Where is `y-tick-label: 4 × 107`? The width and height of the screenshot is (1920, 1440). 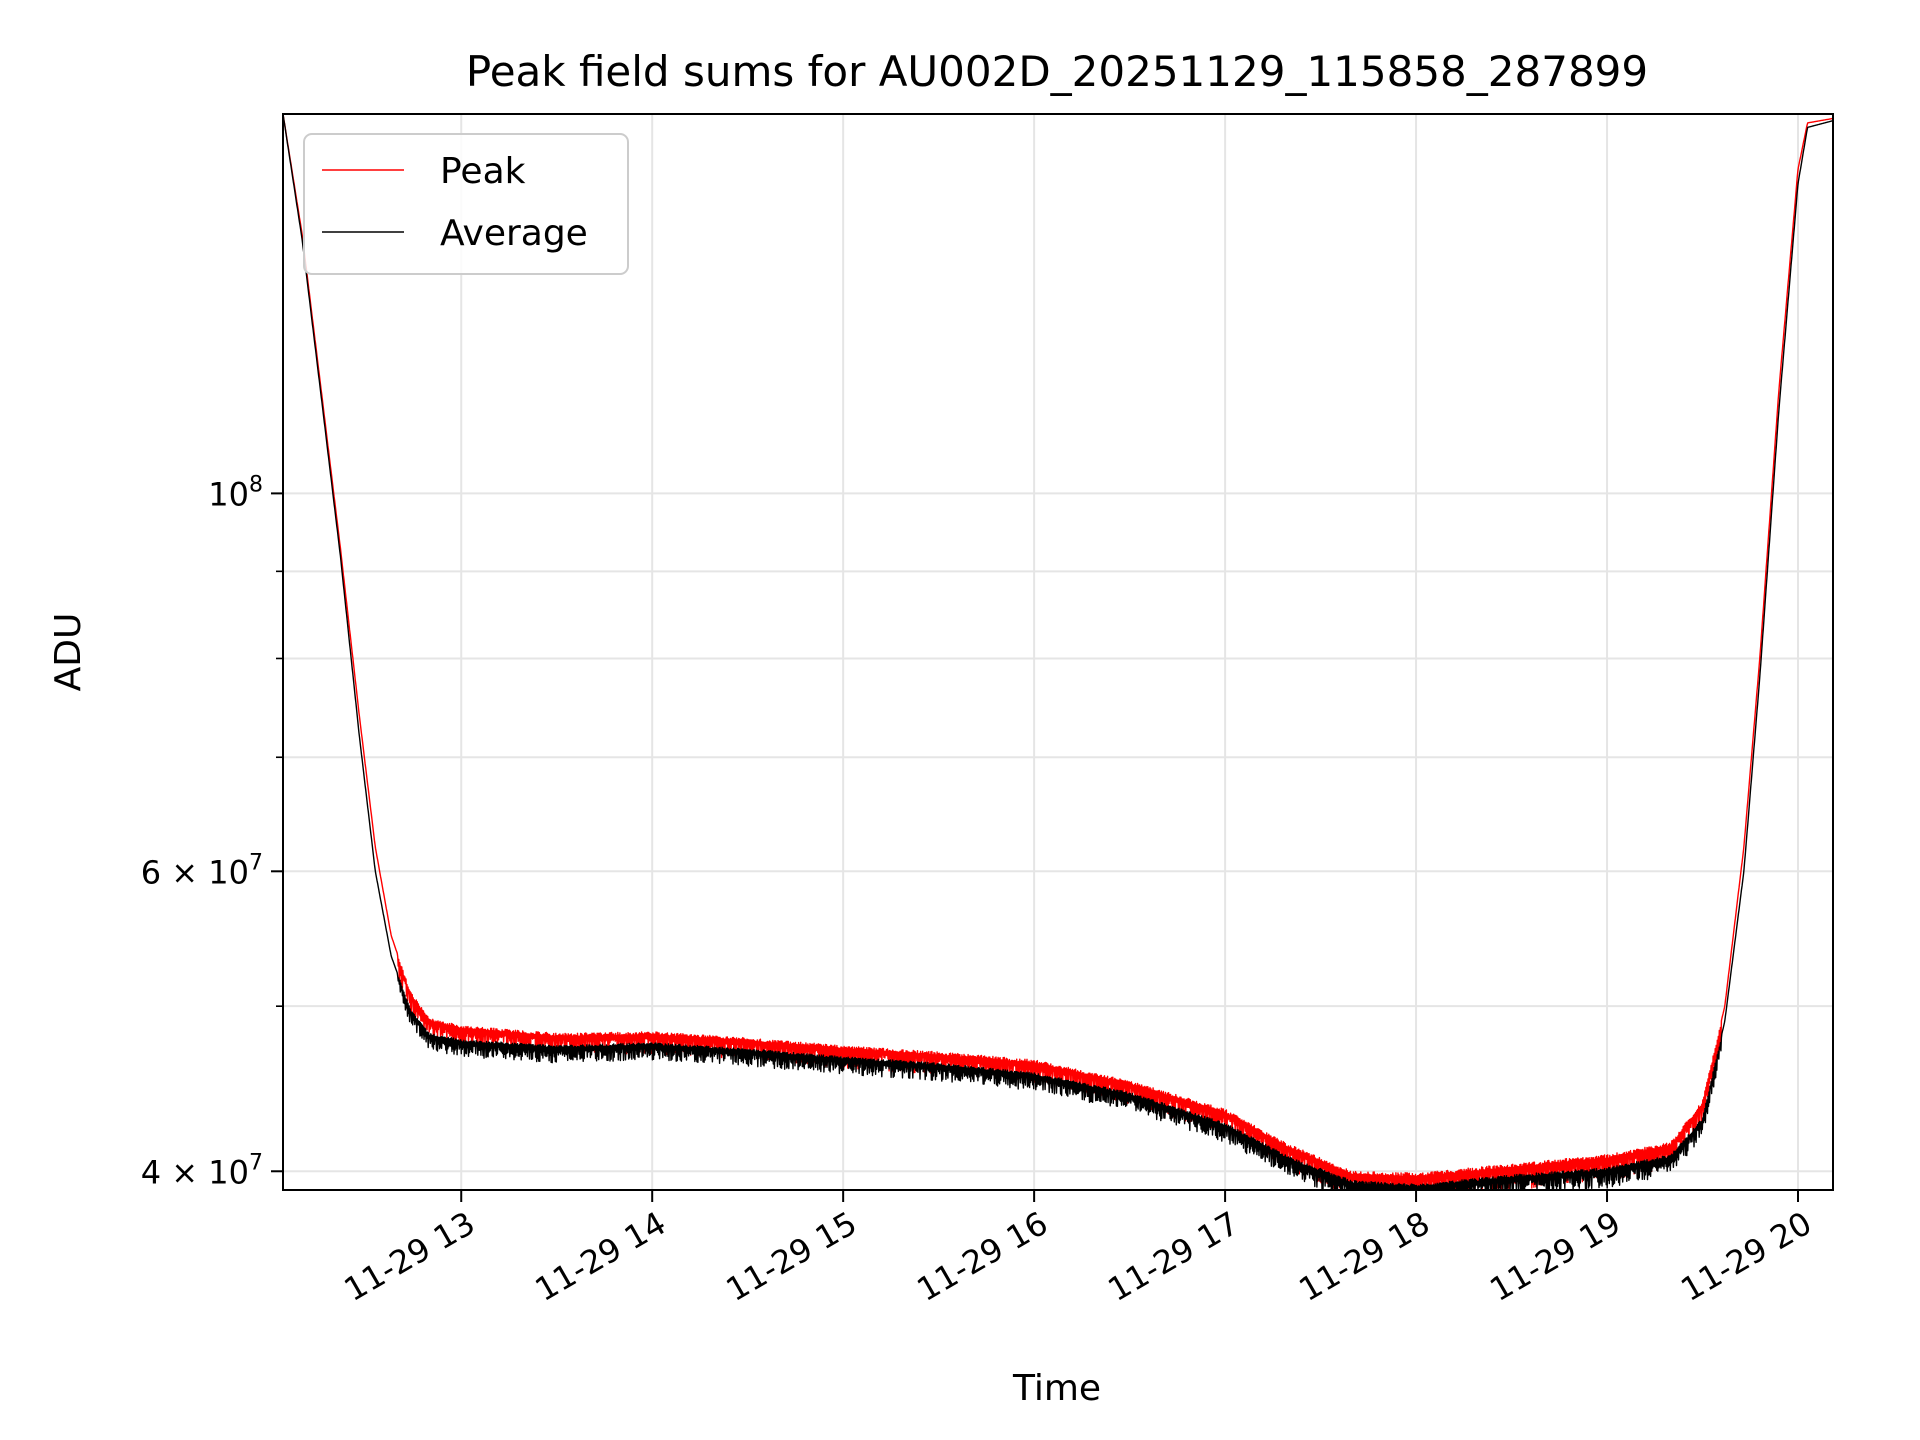 y-tick-label: 4 × 107 is located at coordinates (202, 1170).